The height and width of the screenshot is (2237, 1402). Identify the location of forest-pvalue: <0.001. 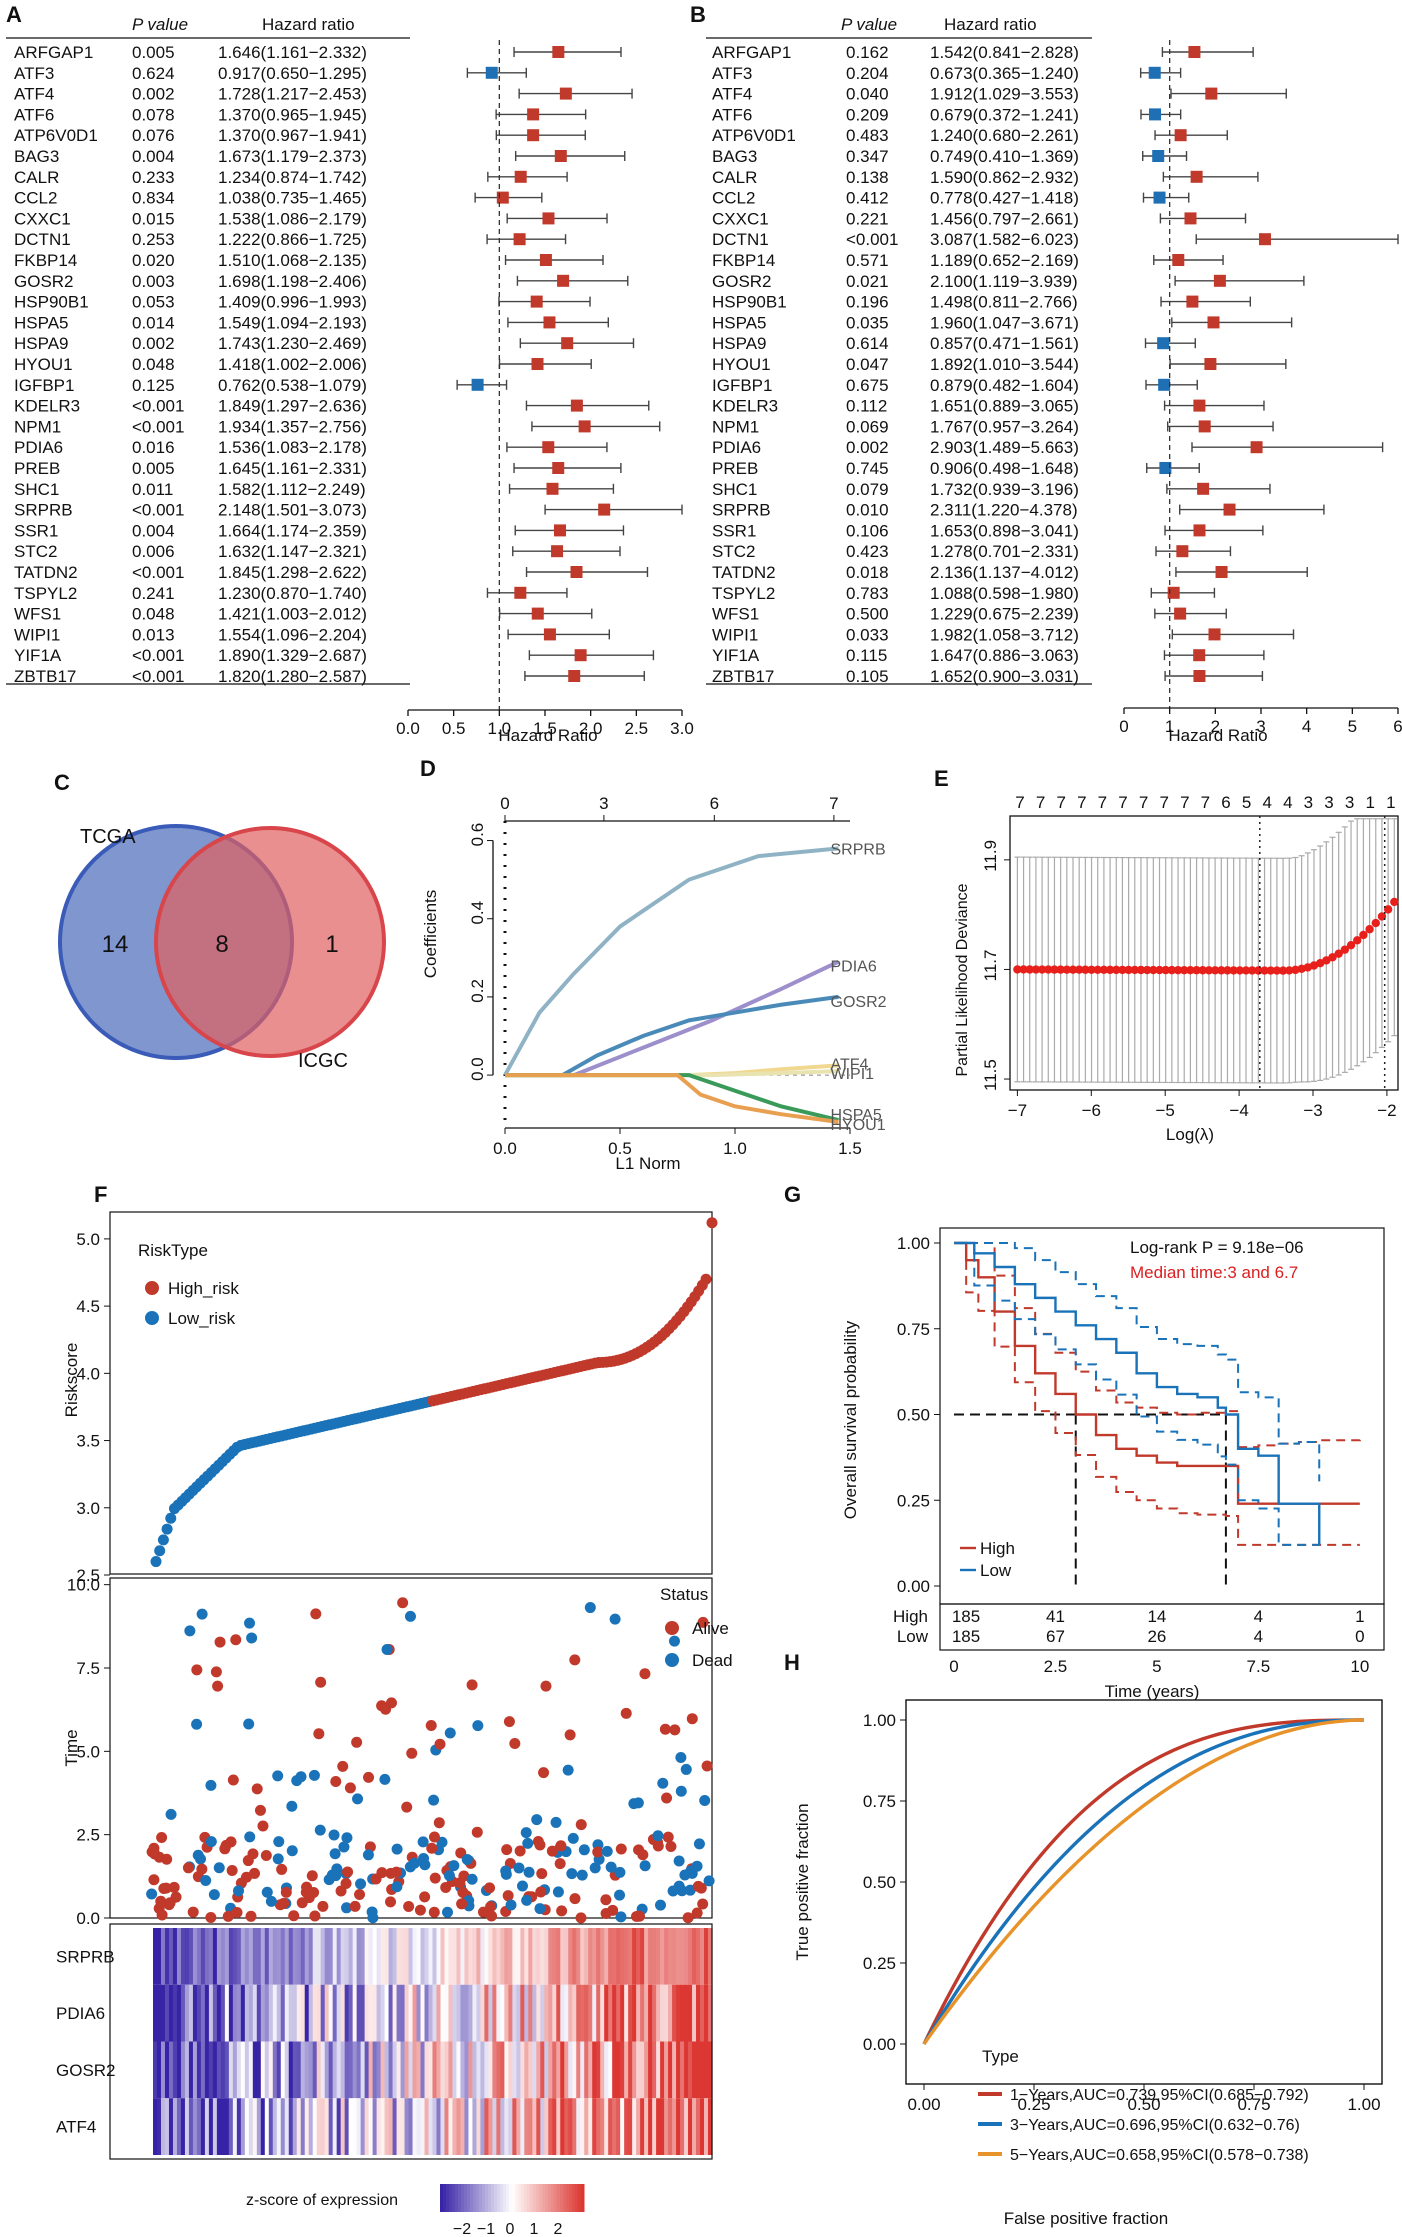
(158, 426).